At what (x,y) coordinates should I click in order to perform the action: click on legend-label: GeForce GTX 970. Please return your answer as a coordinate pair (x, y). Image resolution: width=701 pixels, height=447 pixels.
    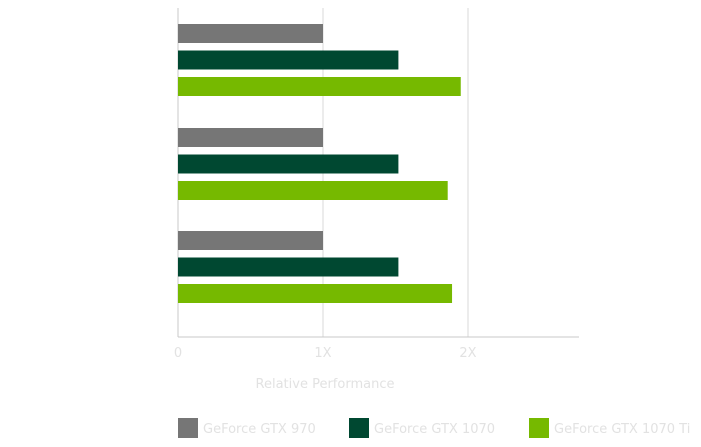
    Looking at the image, I should click on (259, 429).